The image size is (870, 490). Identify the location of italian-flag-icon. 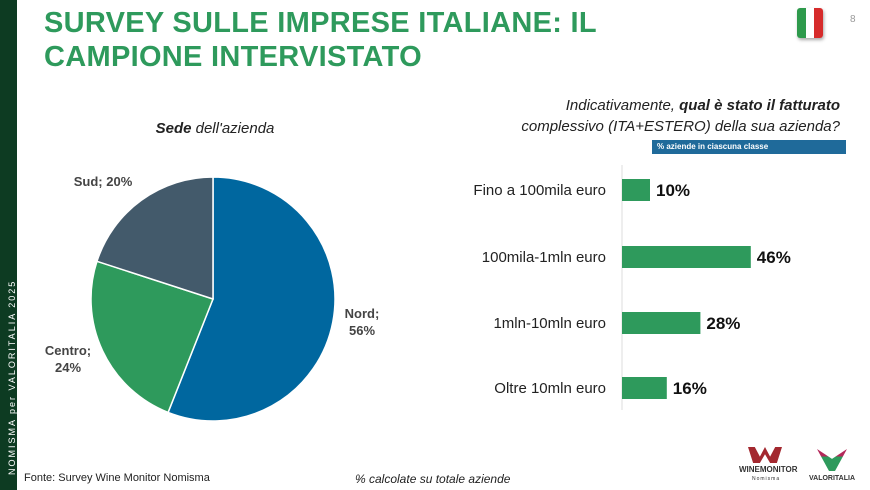
(810, 23).